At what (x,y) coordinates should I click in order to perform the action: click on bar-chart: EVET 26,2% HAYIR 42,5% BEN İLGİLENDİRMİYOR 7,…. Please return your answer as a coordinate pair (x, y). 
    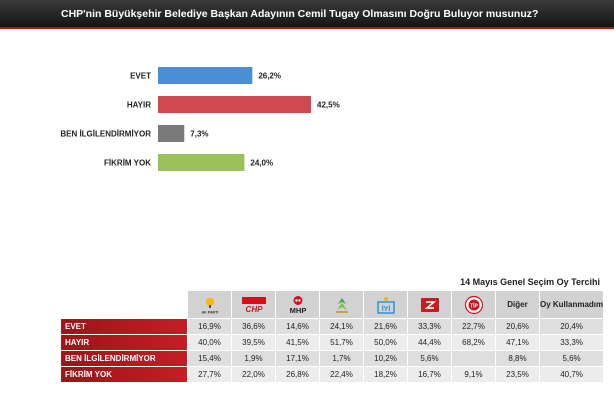
    Looking at the image, I should click on (200, 119).